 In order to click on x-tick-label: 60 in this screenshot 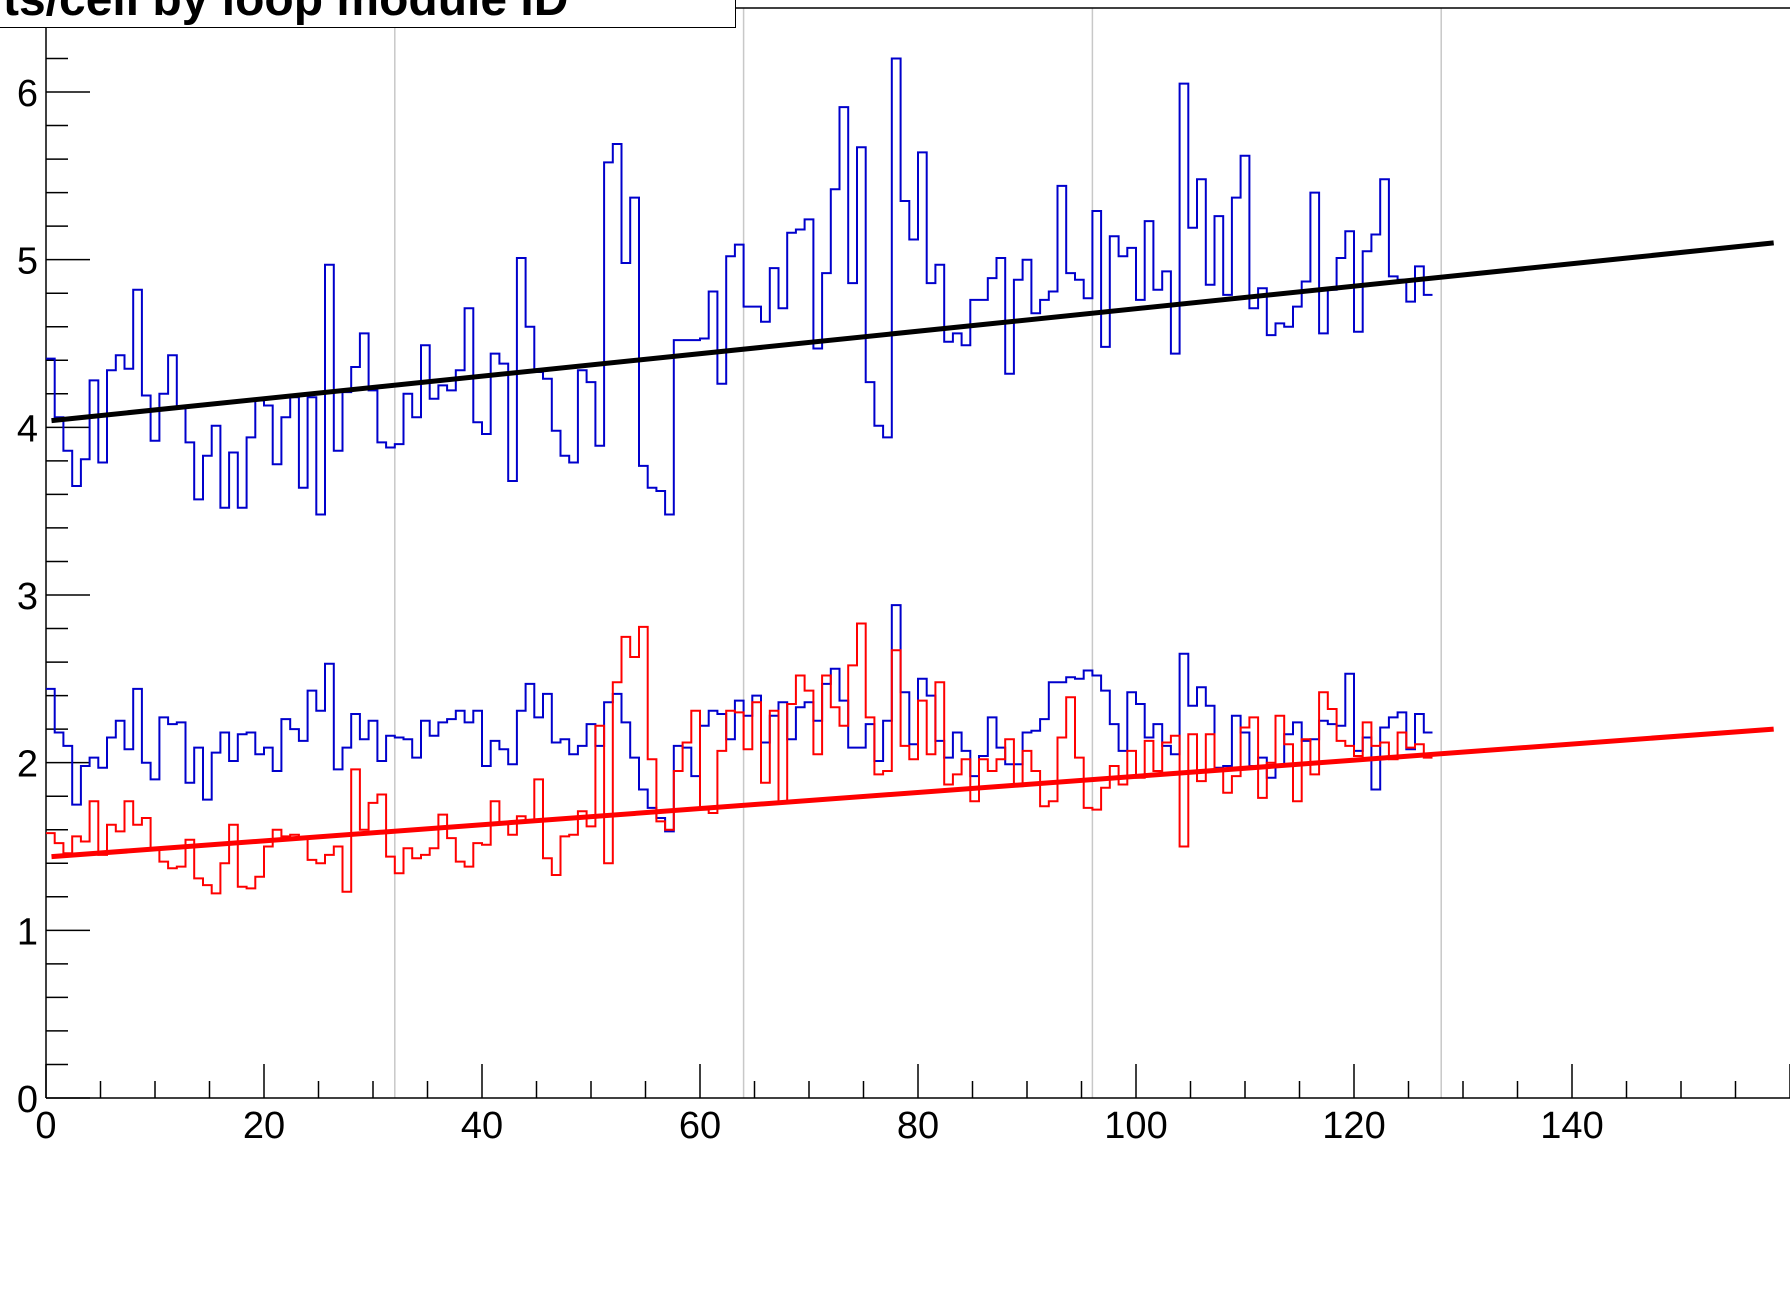, I will do `click(700, 1126)`.